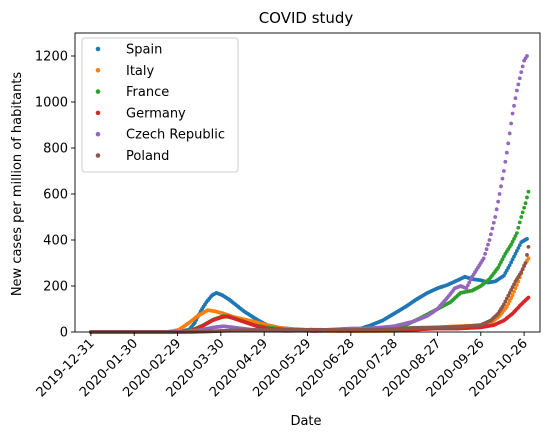 The height and width of the screenshot is (442, 555). What do you see at coordinates (17, 184) in the screenshot?
I see `y-axis-label: New cases per million of habitants` at bounding box center [17, 184].